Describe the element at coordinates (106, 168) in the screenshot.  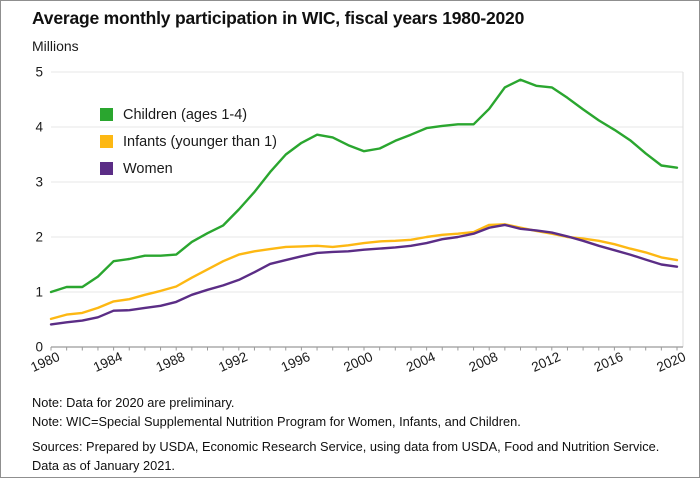
I see `women-series-swatch` at that location.